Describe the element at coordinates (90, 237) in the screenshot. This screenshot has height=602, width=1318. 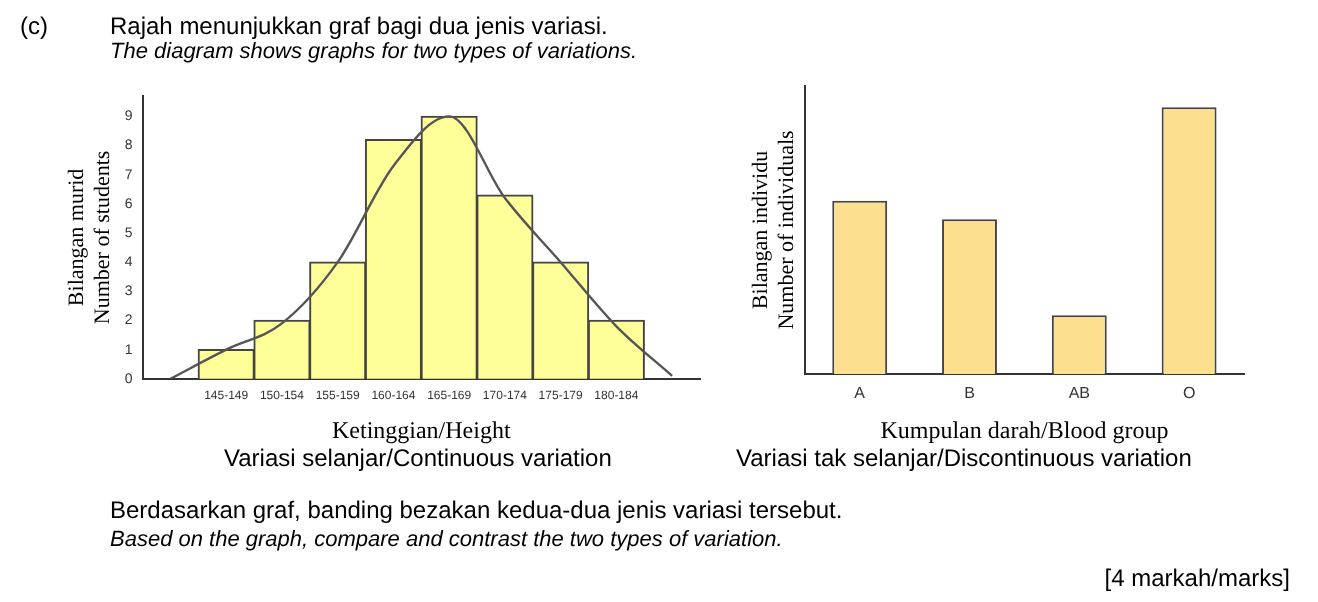
I see `y-axis-title: Bilangan murid Number of students` at that location.